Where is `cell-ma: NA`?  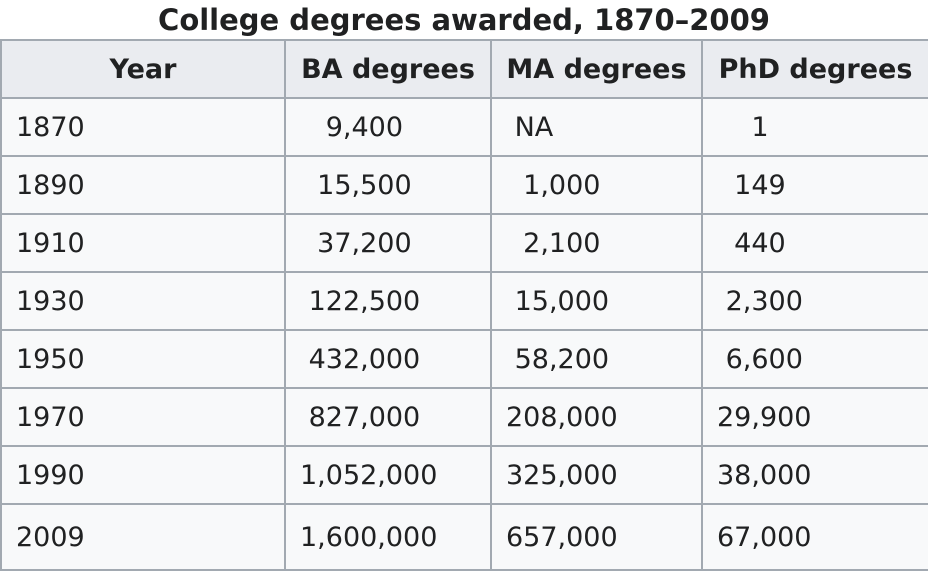
cell-ma: NA is located at coordinates (596, 127).